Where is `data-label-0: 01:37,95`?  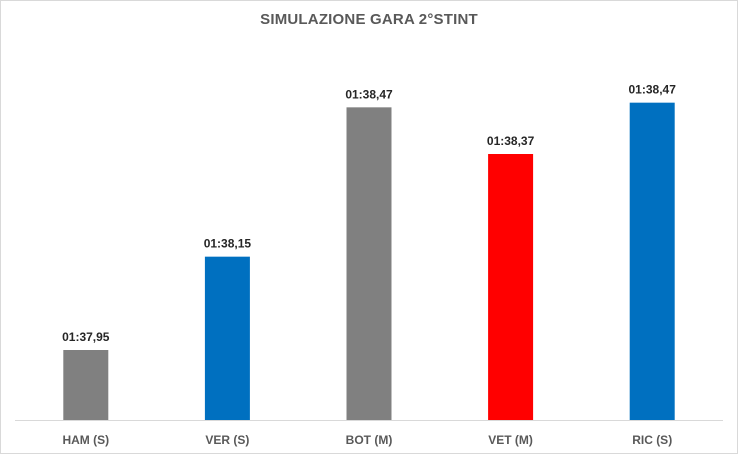 data-label-0: 01:37,95 is located at coordinates (86, 337).